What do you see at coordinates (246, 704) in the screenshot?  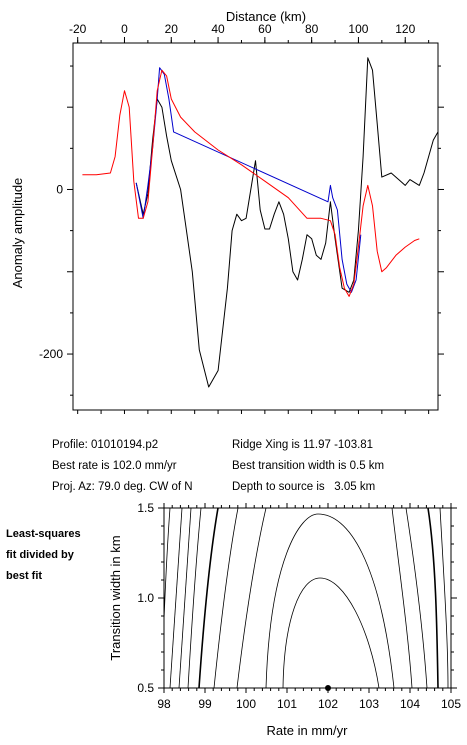 I see `contour-x-tick-label: 100` at bounding box center [246, 704].